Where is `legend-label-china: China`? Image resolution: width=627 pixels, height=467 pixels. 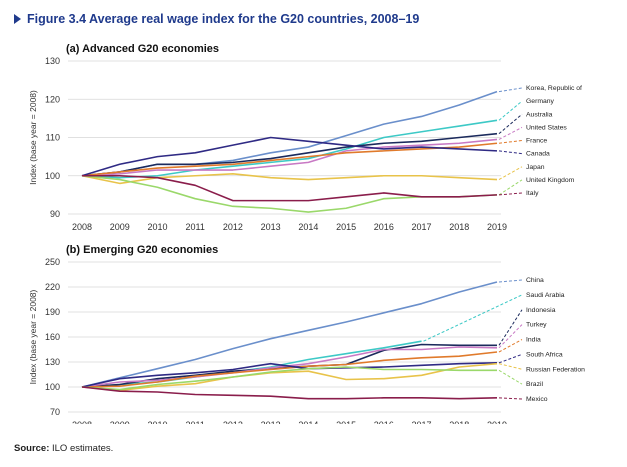 legend-label-china: China is located at coordinates (535, 280).